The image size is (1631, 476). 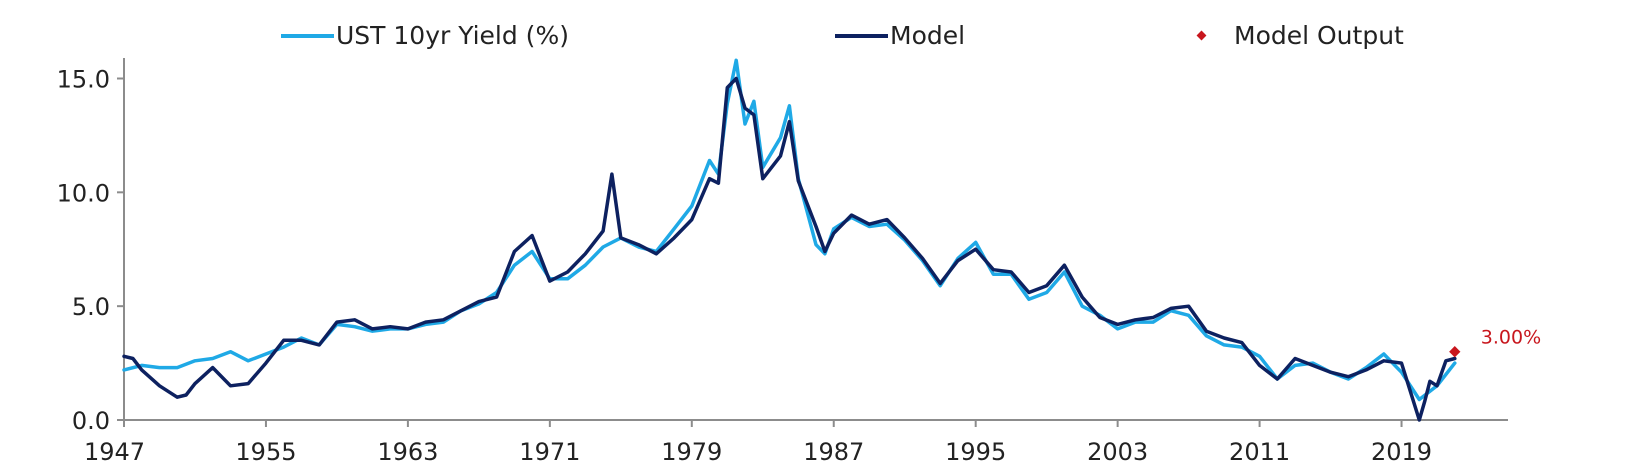 I want to click on legend-label-output: Model Output, so click(x=1319, y=35).